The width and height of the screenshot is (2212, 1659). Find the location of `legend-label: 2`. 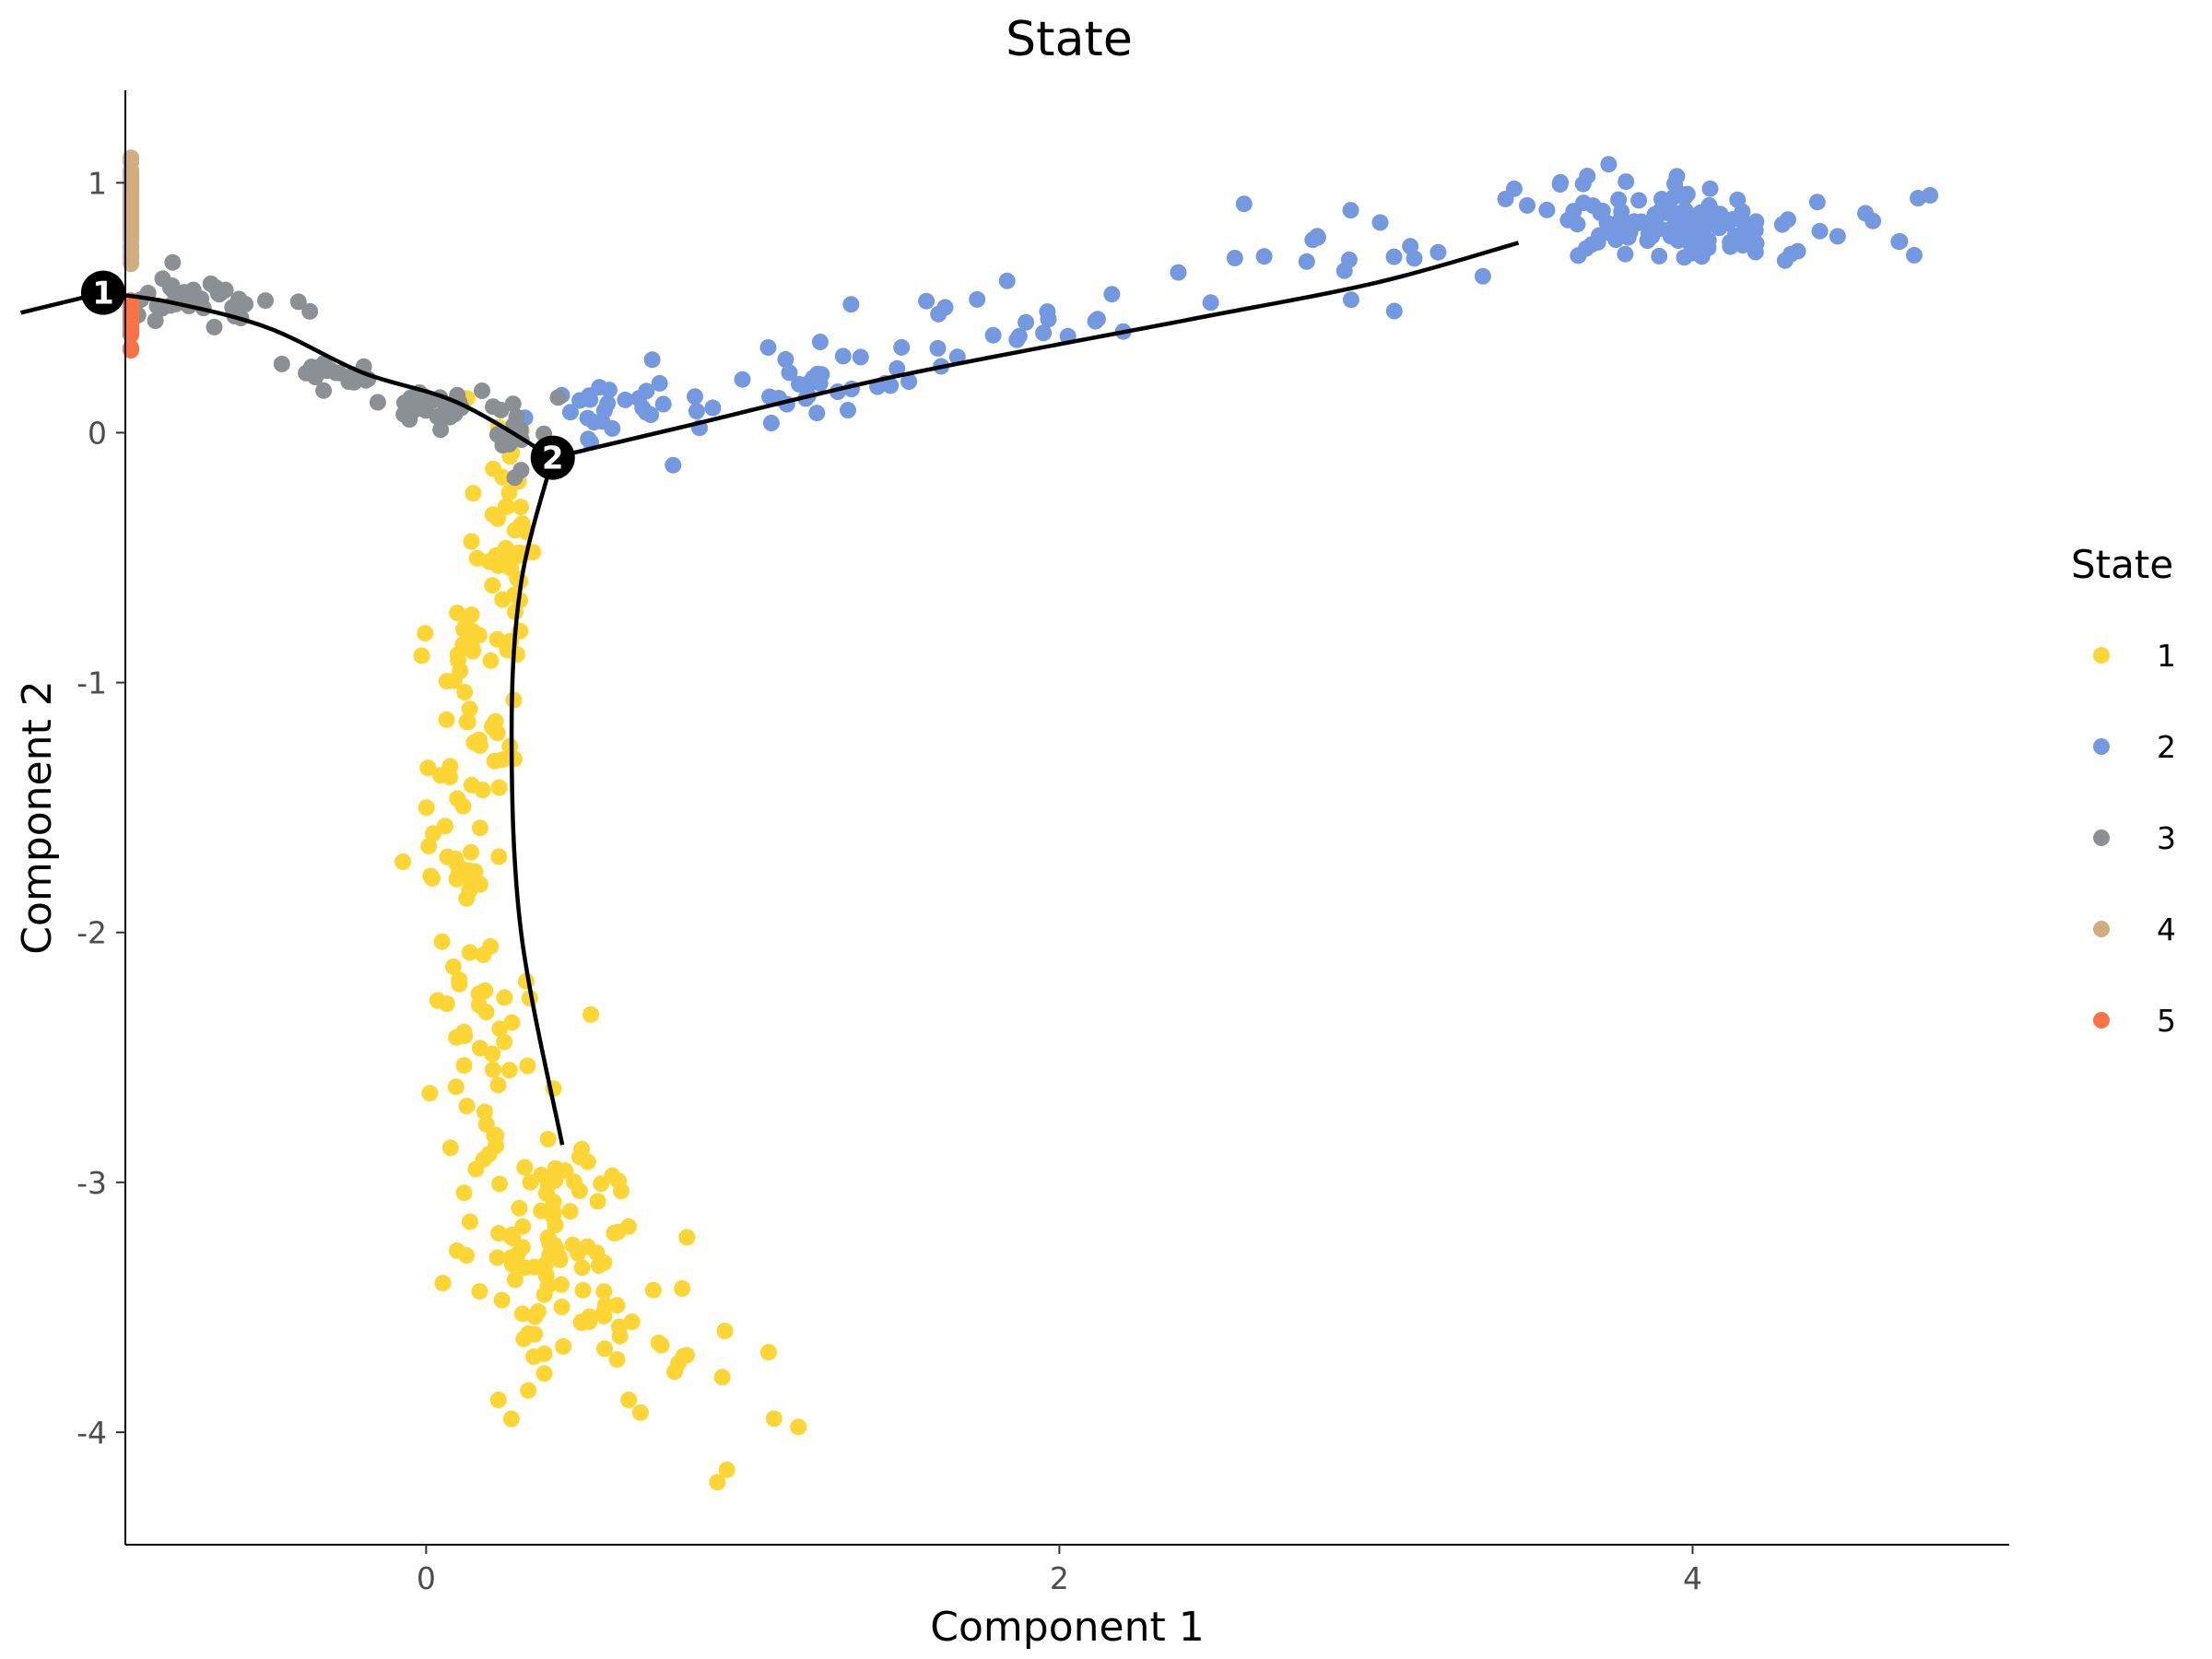

legend-label: 2 is located at coordinates (2166, 747).